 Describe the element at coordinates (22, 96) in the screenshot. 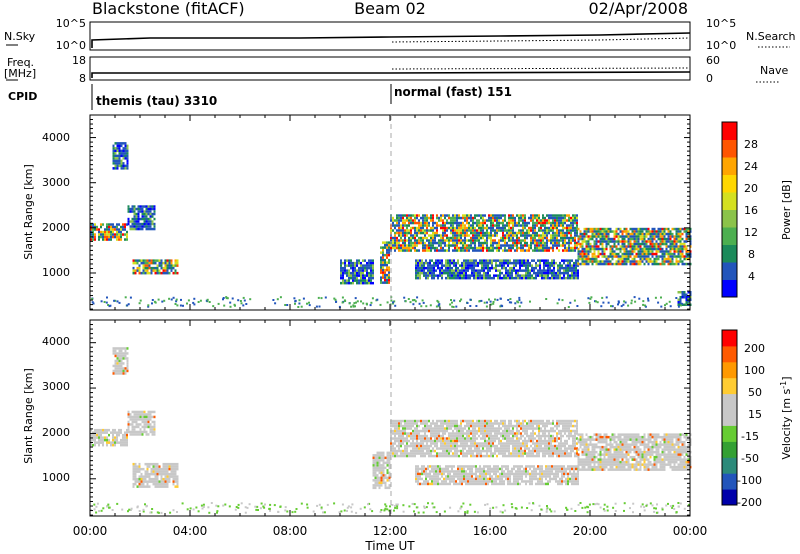

I see `cpid-label: CPID` at that location.